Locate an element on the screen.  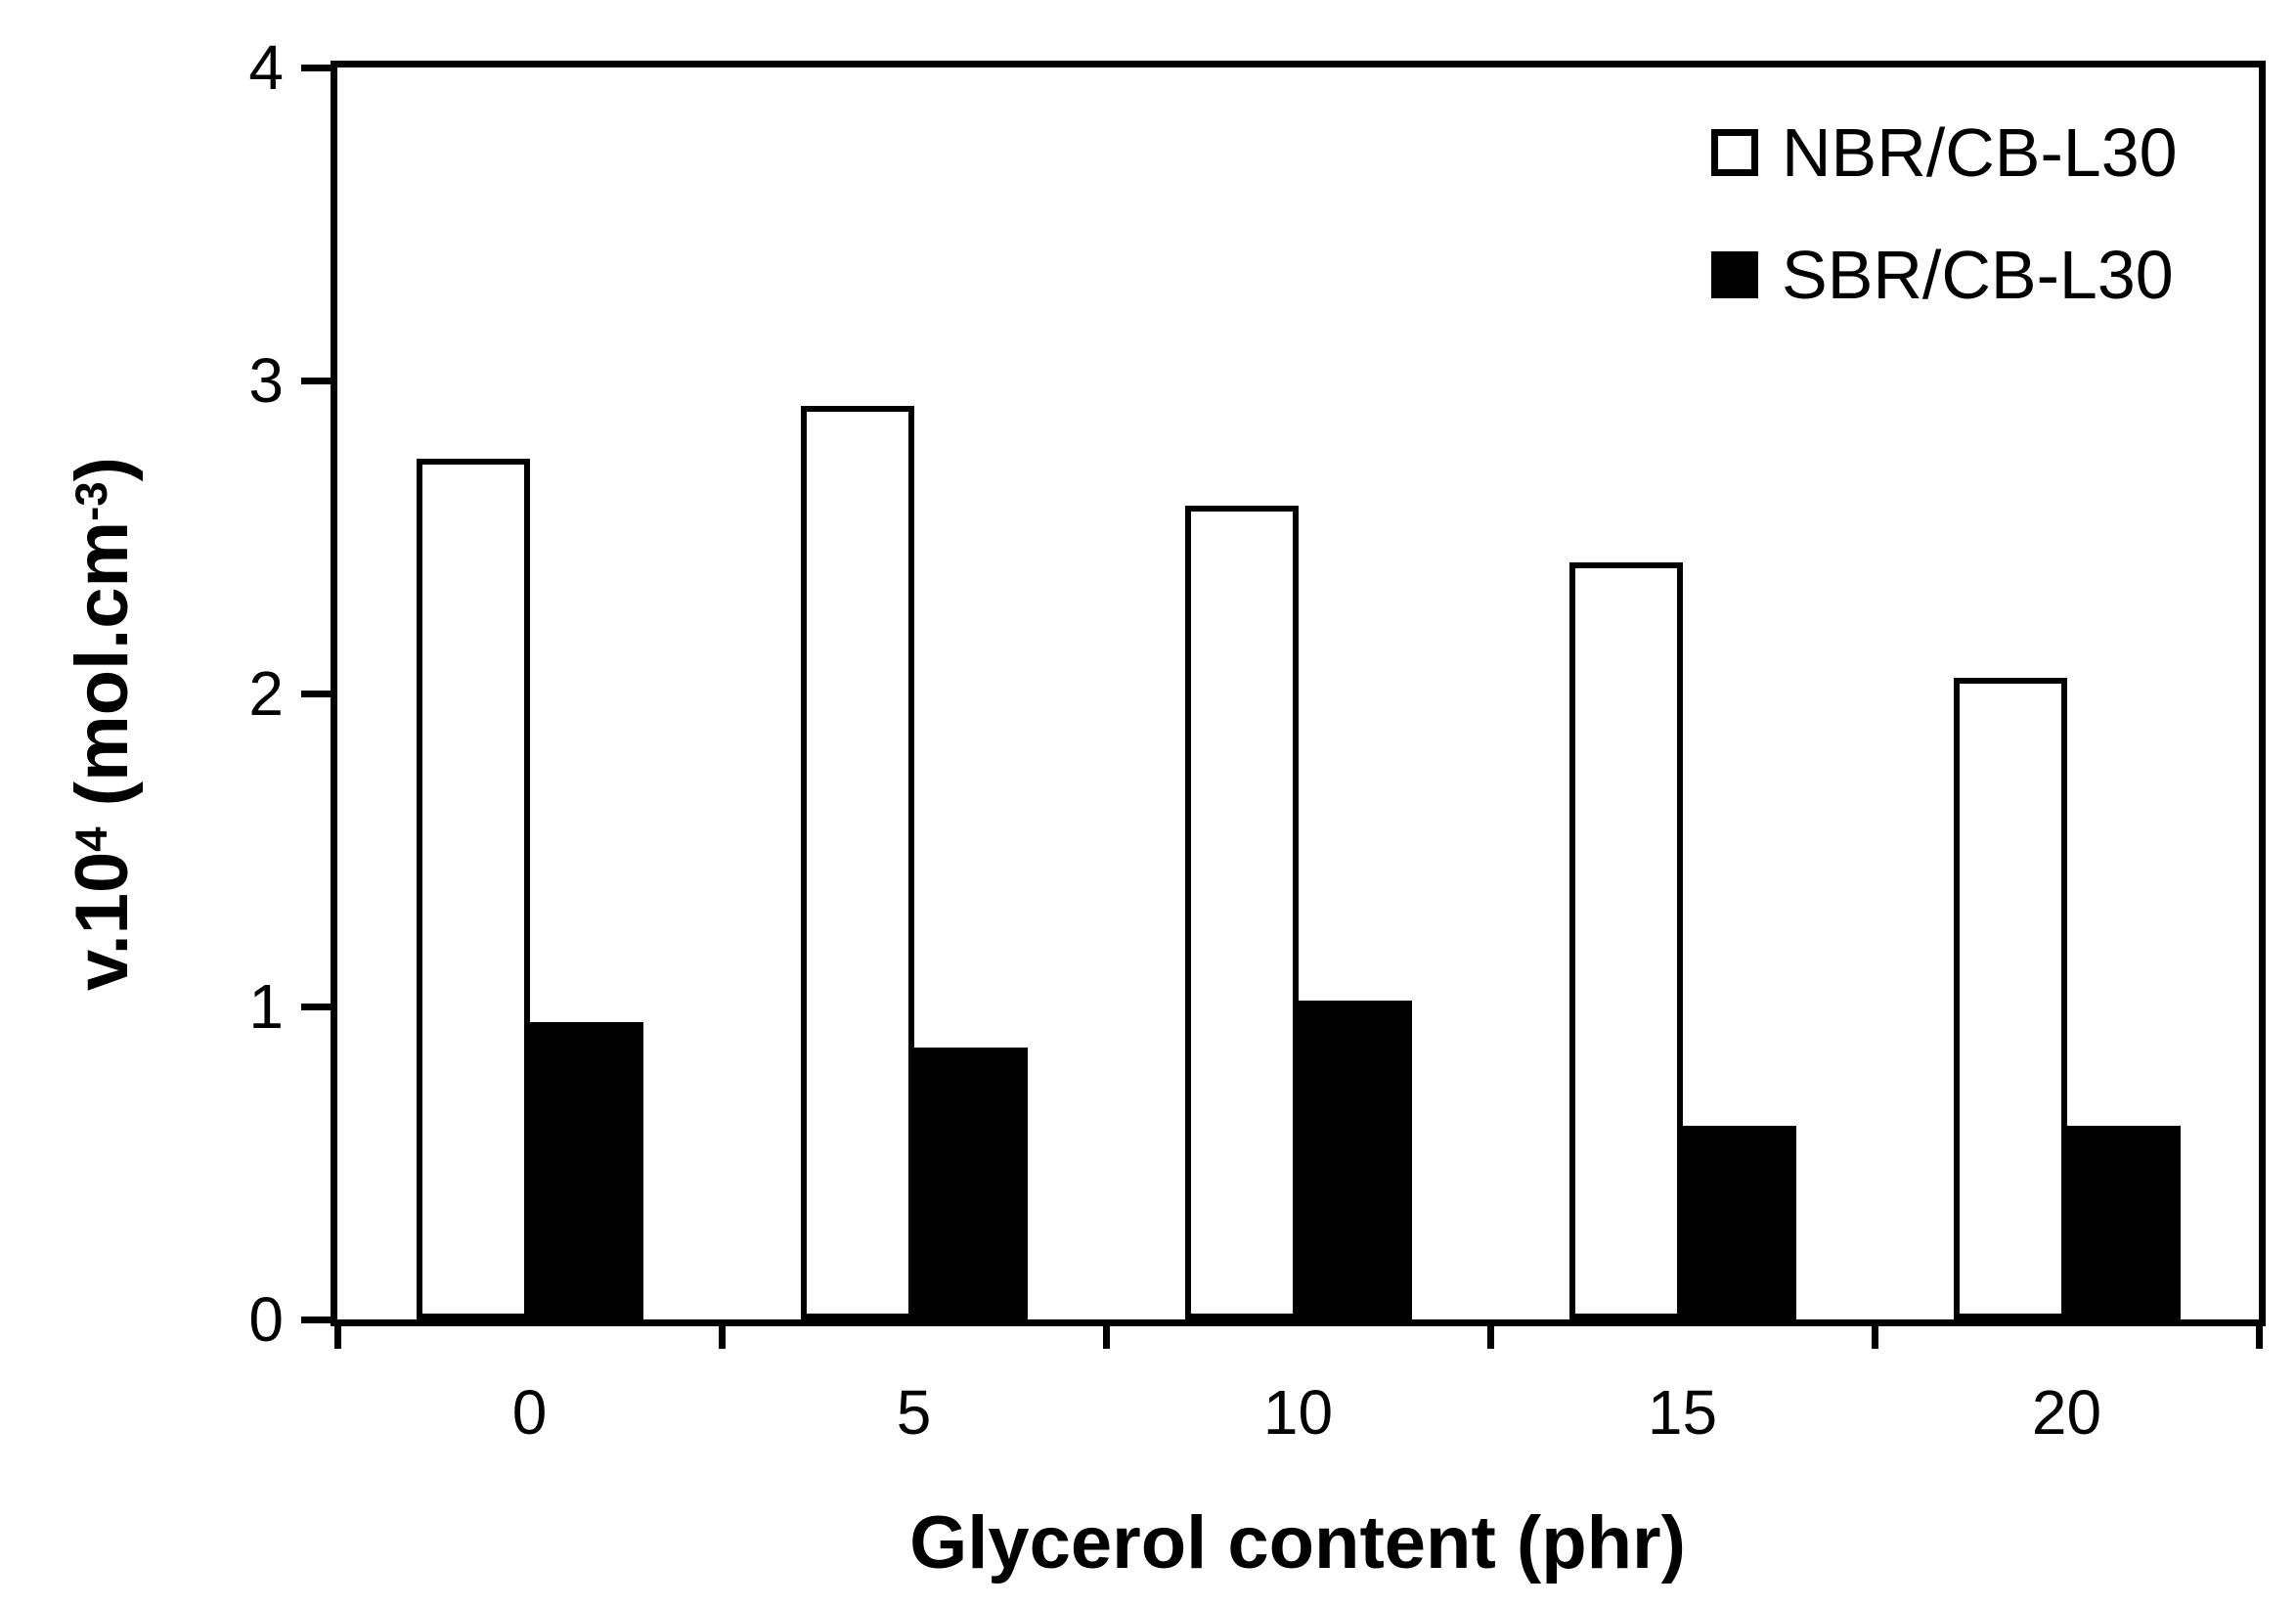
y-axis-title-mid: (mol.cm is located at coordinates (102, 673).